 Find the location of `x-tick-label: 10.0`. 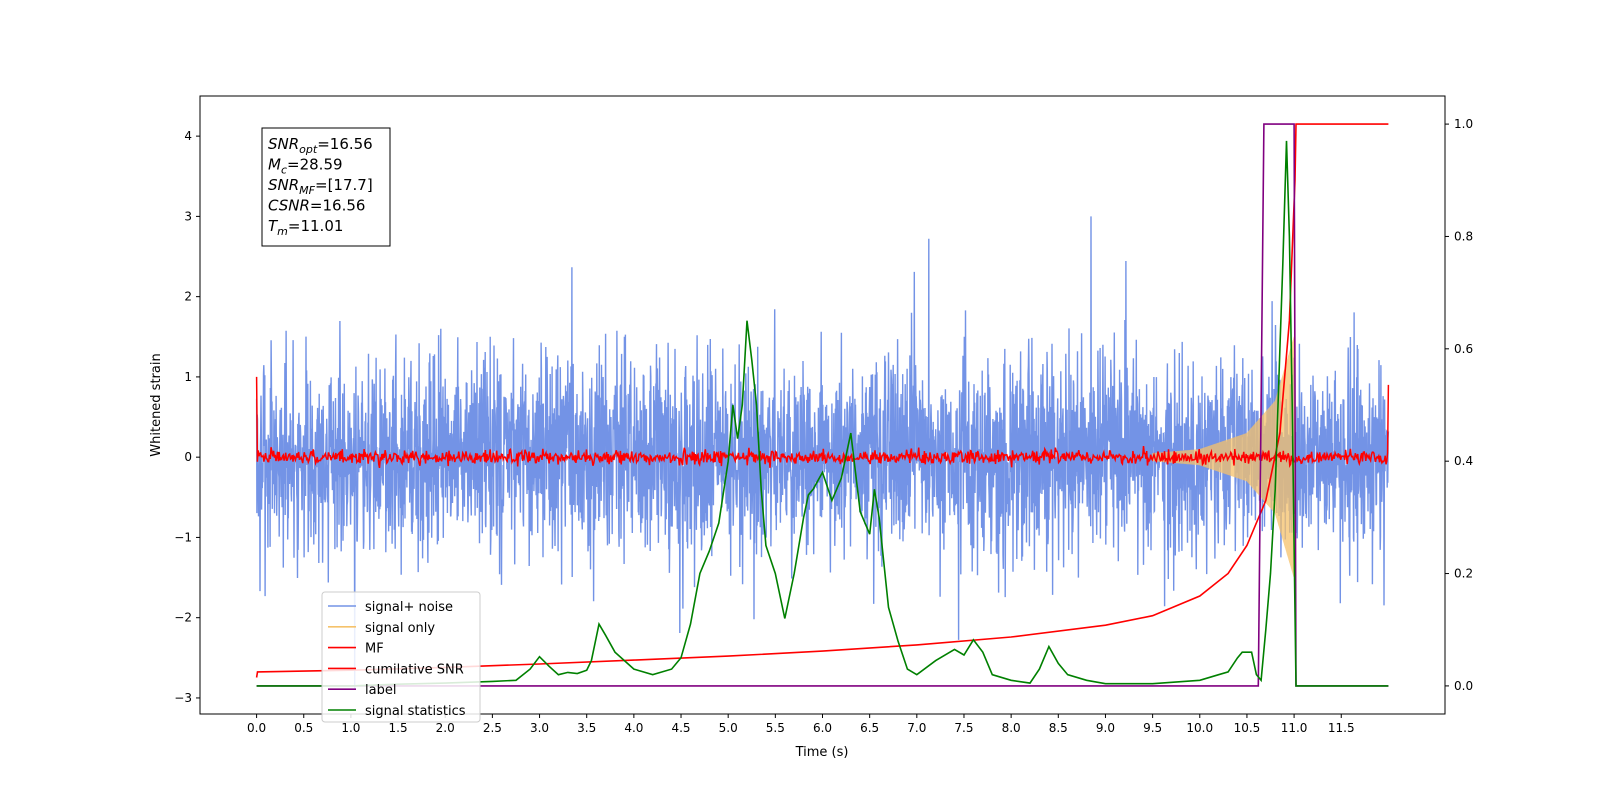

x-tick-label: 10.0 is located at coordinates (1199, 728).